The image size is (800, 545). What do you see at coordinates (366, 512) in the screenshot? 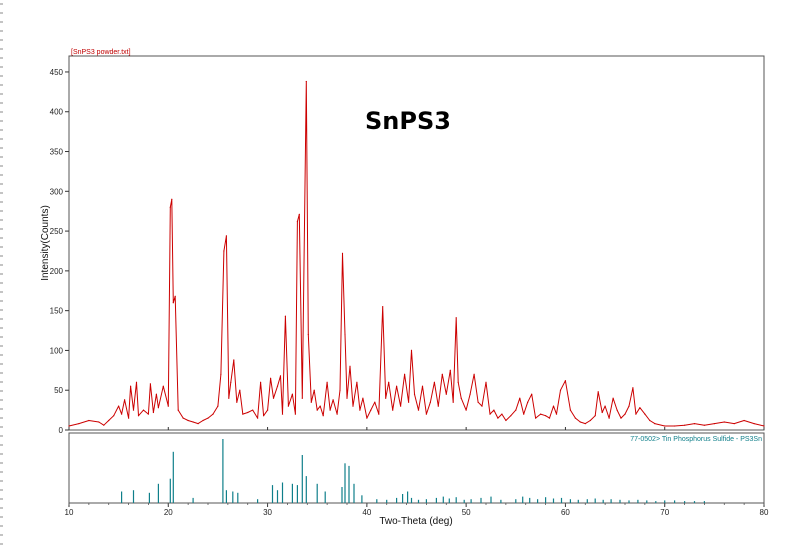
I see `x-tick-label: 40` at bounding box center [366, 512].